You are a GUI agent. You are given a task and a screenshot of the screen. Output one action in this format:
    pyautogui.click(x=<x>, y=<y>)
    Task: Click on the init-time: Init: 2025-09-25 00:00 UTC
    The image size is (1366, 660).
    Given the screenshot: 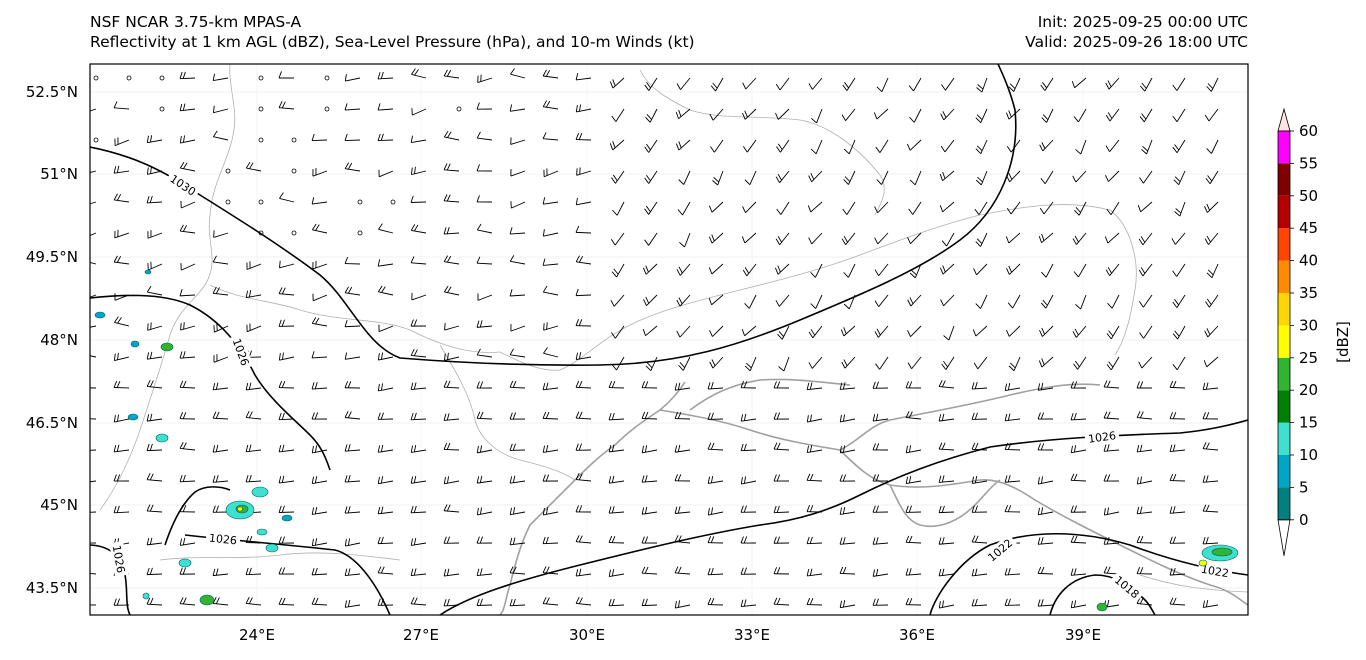 What is the action you would take?
    pyautogui.click(x=1142, y=22)
    